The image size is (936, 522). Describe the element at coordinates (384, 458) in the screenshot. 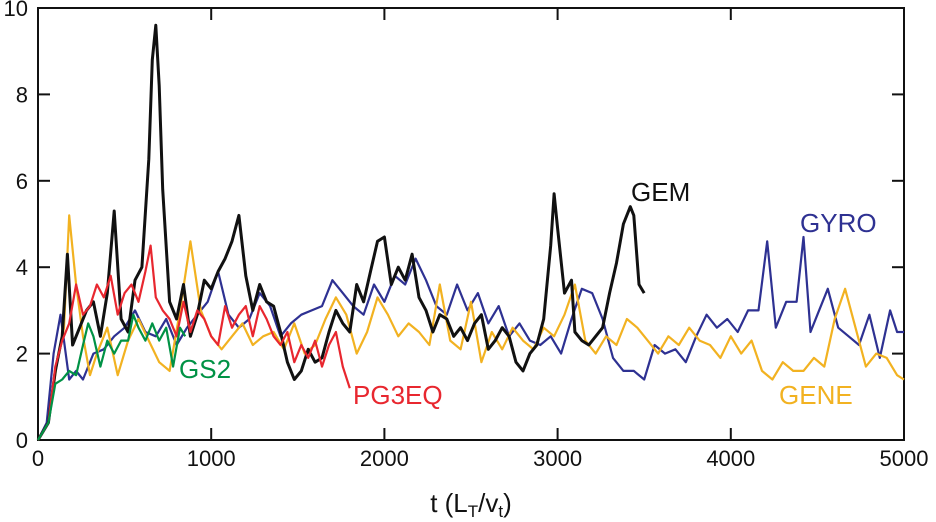

I see `x-tick-label: 2000` at that location.